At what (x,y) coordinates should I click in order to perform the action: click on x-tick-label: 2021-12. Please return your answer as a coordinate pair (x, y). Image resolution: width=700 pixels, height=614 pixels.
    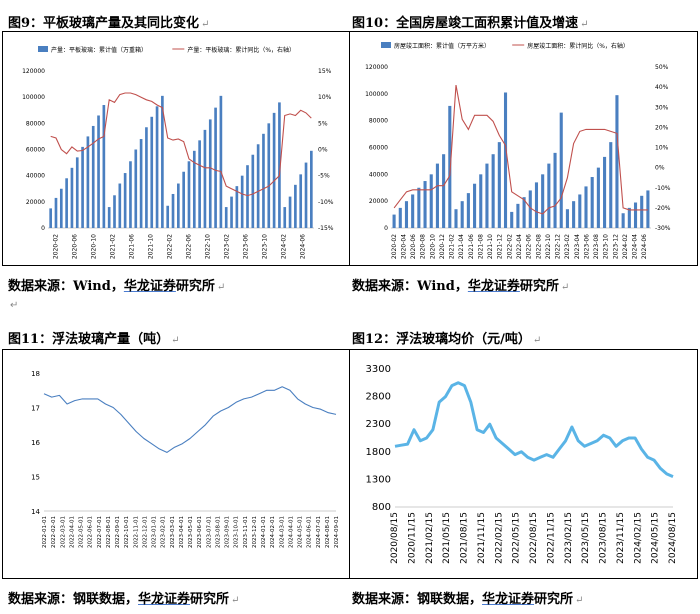
    Looking at the image, I should click on (500, 246).